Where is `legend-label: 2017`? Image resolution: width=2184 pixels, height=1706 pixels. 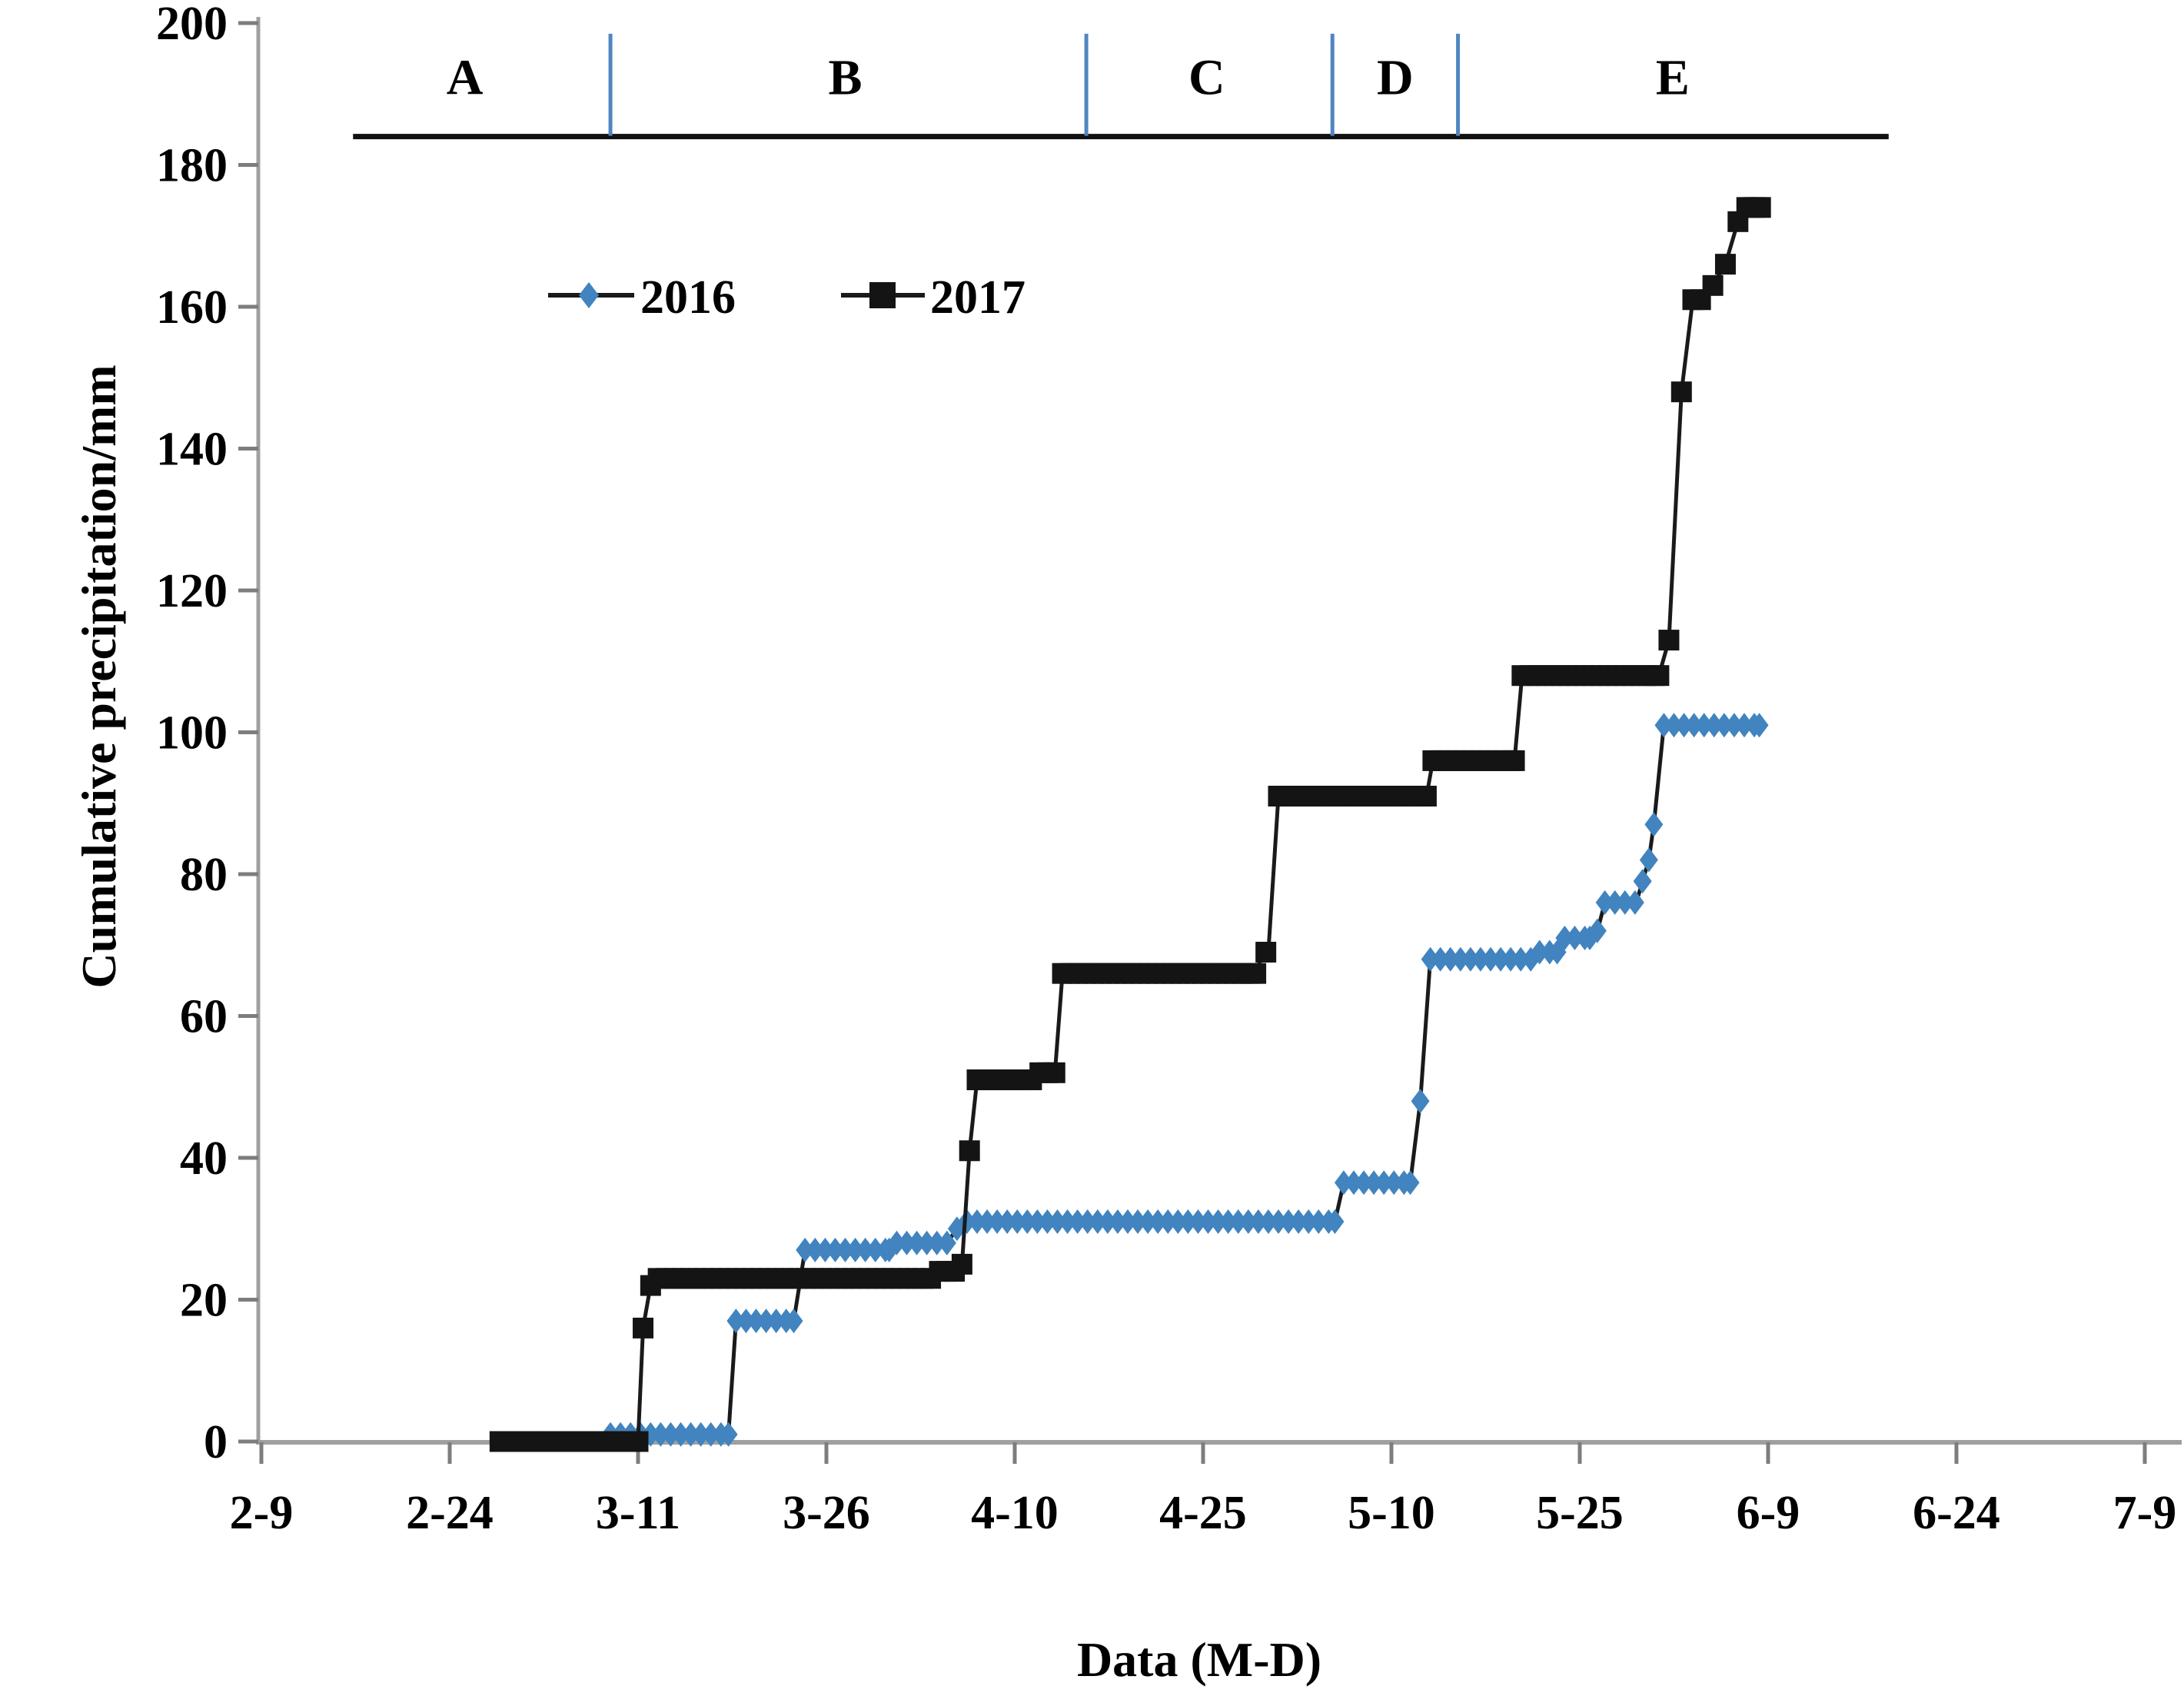
legend-label: 2017 is located at coordinates (978, 297).